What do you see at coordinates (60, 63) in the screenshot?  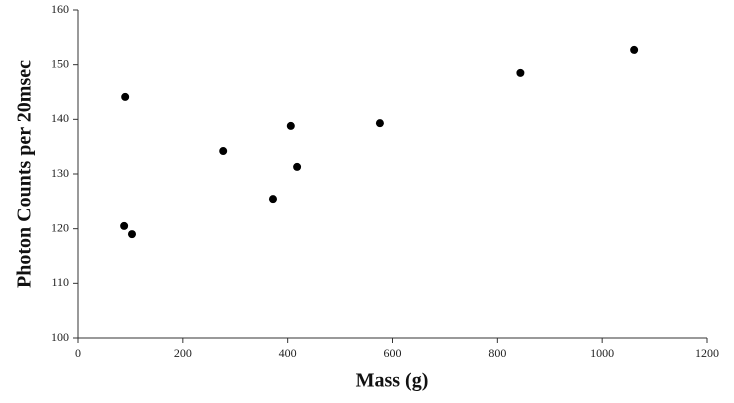 I see `y-tick-label: 150` at bounding box center [60, 63].